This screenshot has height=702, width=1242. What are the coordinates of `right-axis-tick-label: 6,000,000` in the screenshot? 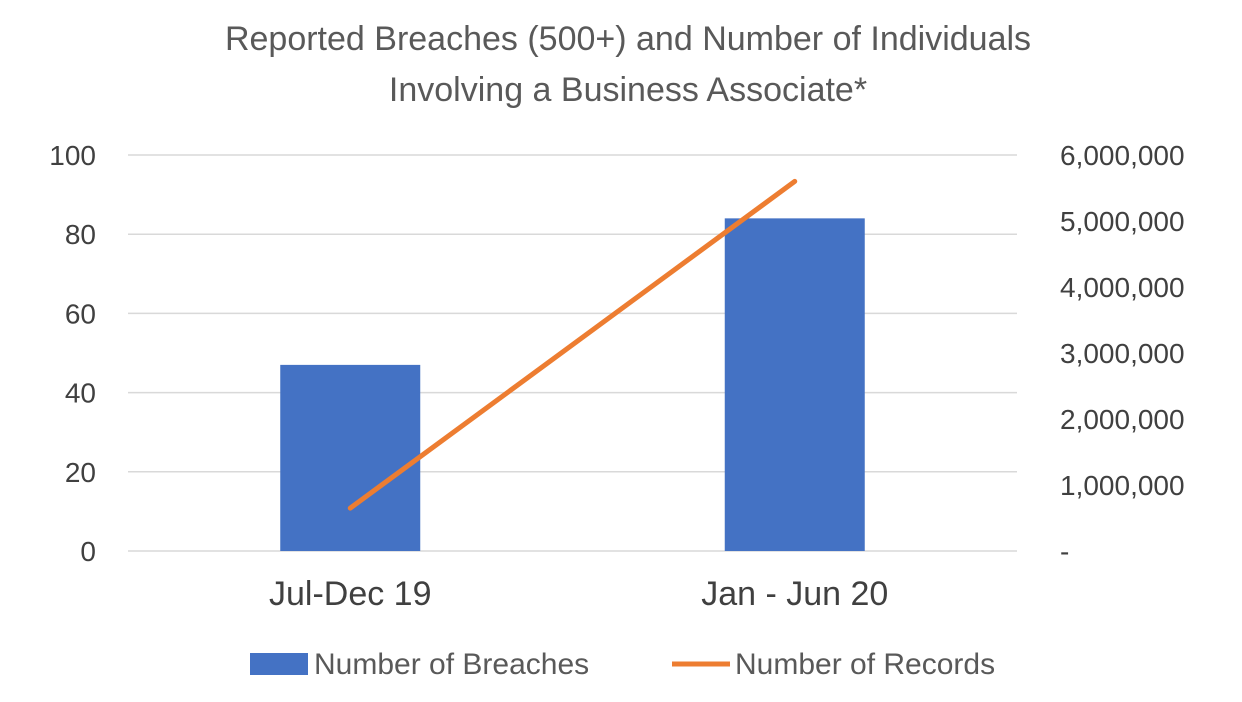 It's located at (1122, 155).